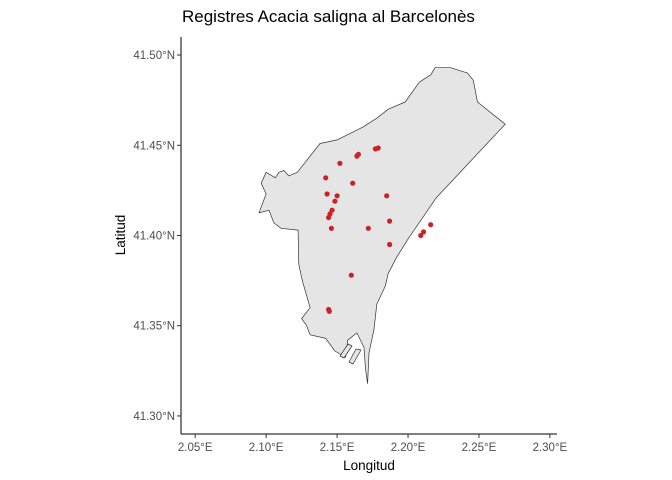  What do you see at coordinates (120, 235) in the screenshot?
I see `y-axis-title: Latitud` at bounding box center [120, 235].